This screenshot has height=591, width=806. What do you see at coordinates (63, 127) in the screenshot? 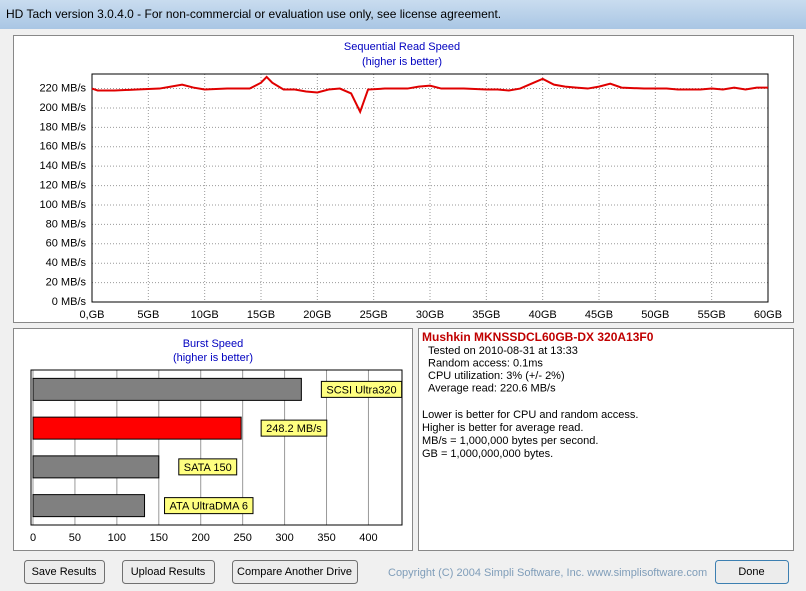
I see `y-tick-label: 180 MB/s` at bounding box center [63, 127].